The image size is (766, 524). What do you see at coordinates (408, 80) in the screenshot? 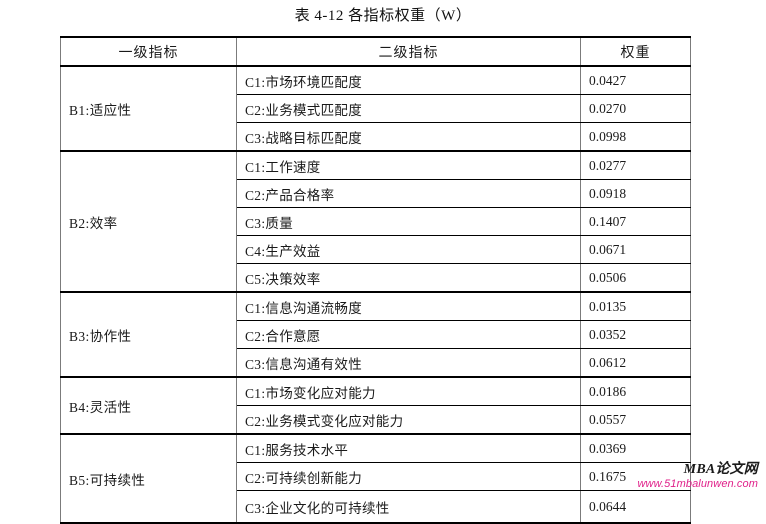
I see `secondary-indicator-cell: C1:市场环境匹配度` at bounding box center [408, 80].